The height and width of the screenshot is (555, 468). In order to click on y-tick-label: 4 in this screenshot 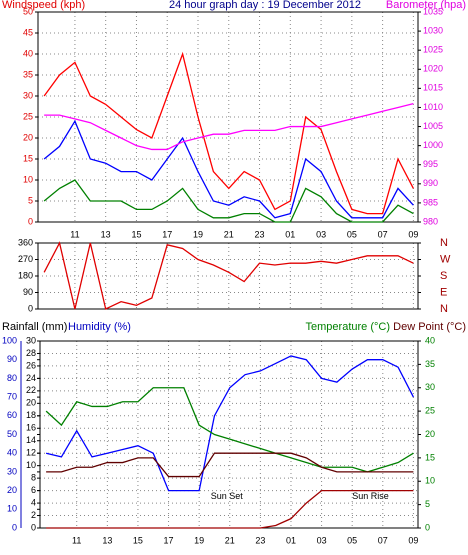, I will do `click(33, 502)`.